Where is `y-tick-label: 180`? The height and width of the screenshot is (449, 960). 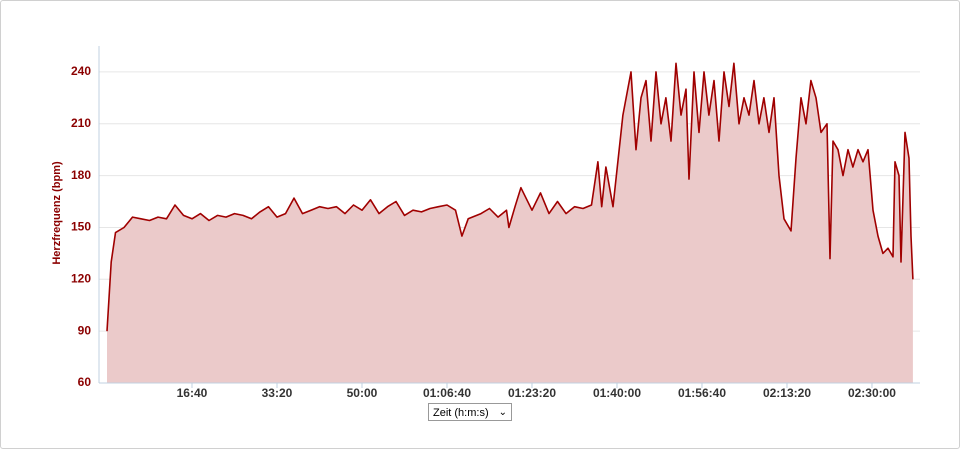
y-tick-label: 180 is located at coordinates (81, 175).